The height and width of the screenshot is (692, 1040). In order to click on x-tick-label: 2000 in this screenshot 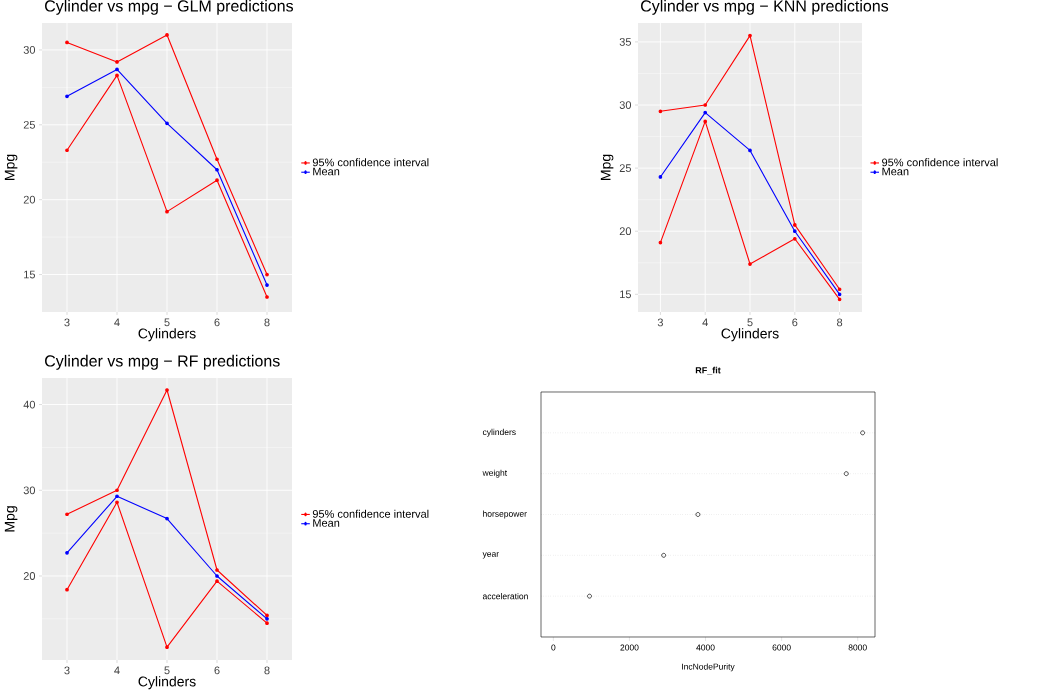, I will do `click(629, 647)`.